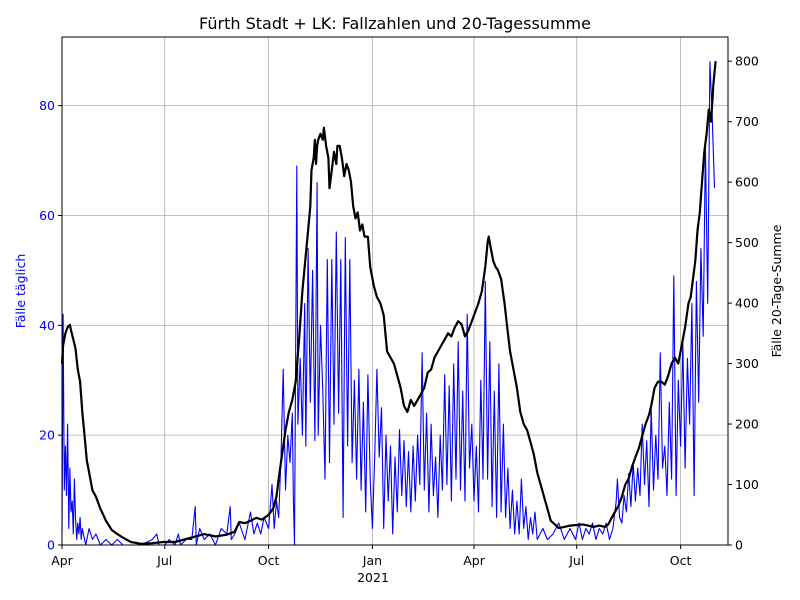  What do you see at coordinates (747, 303) in the screenshot?
I see `right-y-tick-label: 400` at bounding box center [747, 303].